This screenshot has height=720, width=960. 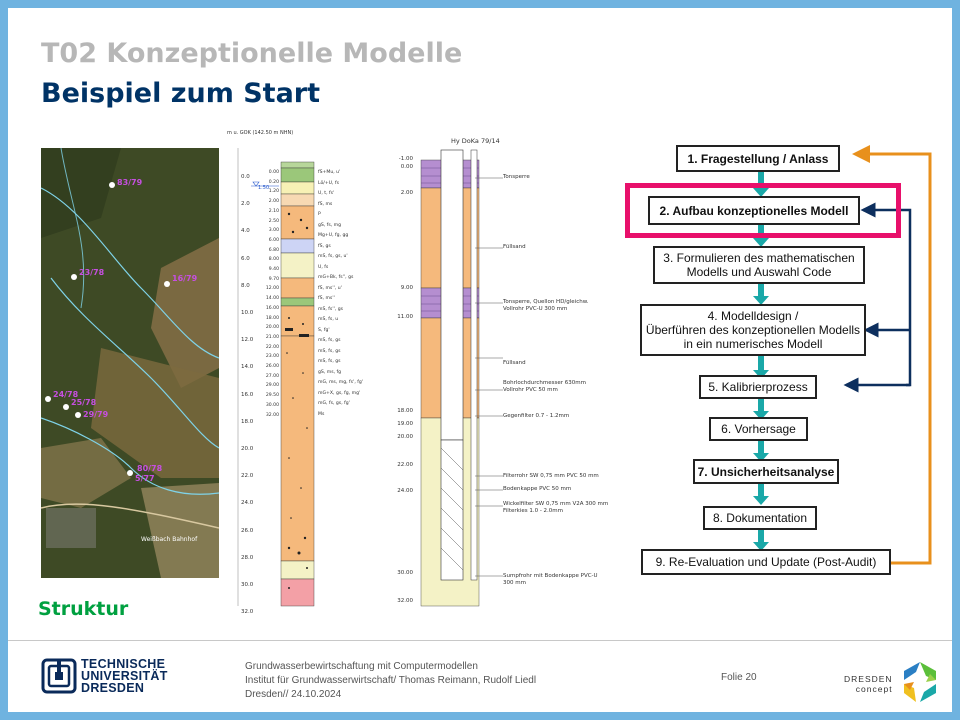 What do you see at coordinates (405, 573) in the screenshot?
I see `log2-depth: 30.00` at bounding box center [405, 573].